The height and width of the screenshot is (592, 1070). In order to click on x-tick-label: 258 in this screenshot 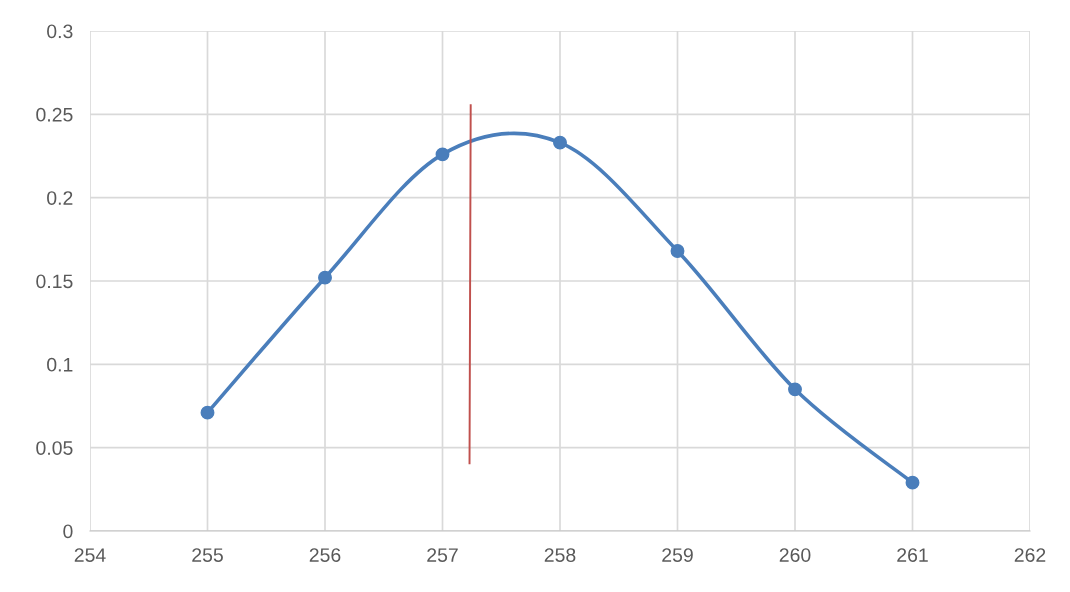, I will do `click(560, 555)`.